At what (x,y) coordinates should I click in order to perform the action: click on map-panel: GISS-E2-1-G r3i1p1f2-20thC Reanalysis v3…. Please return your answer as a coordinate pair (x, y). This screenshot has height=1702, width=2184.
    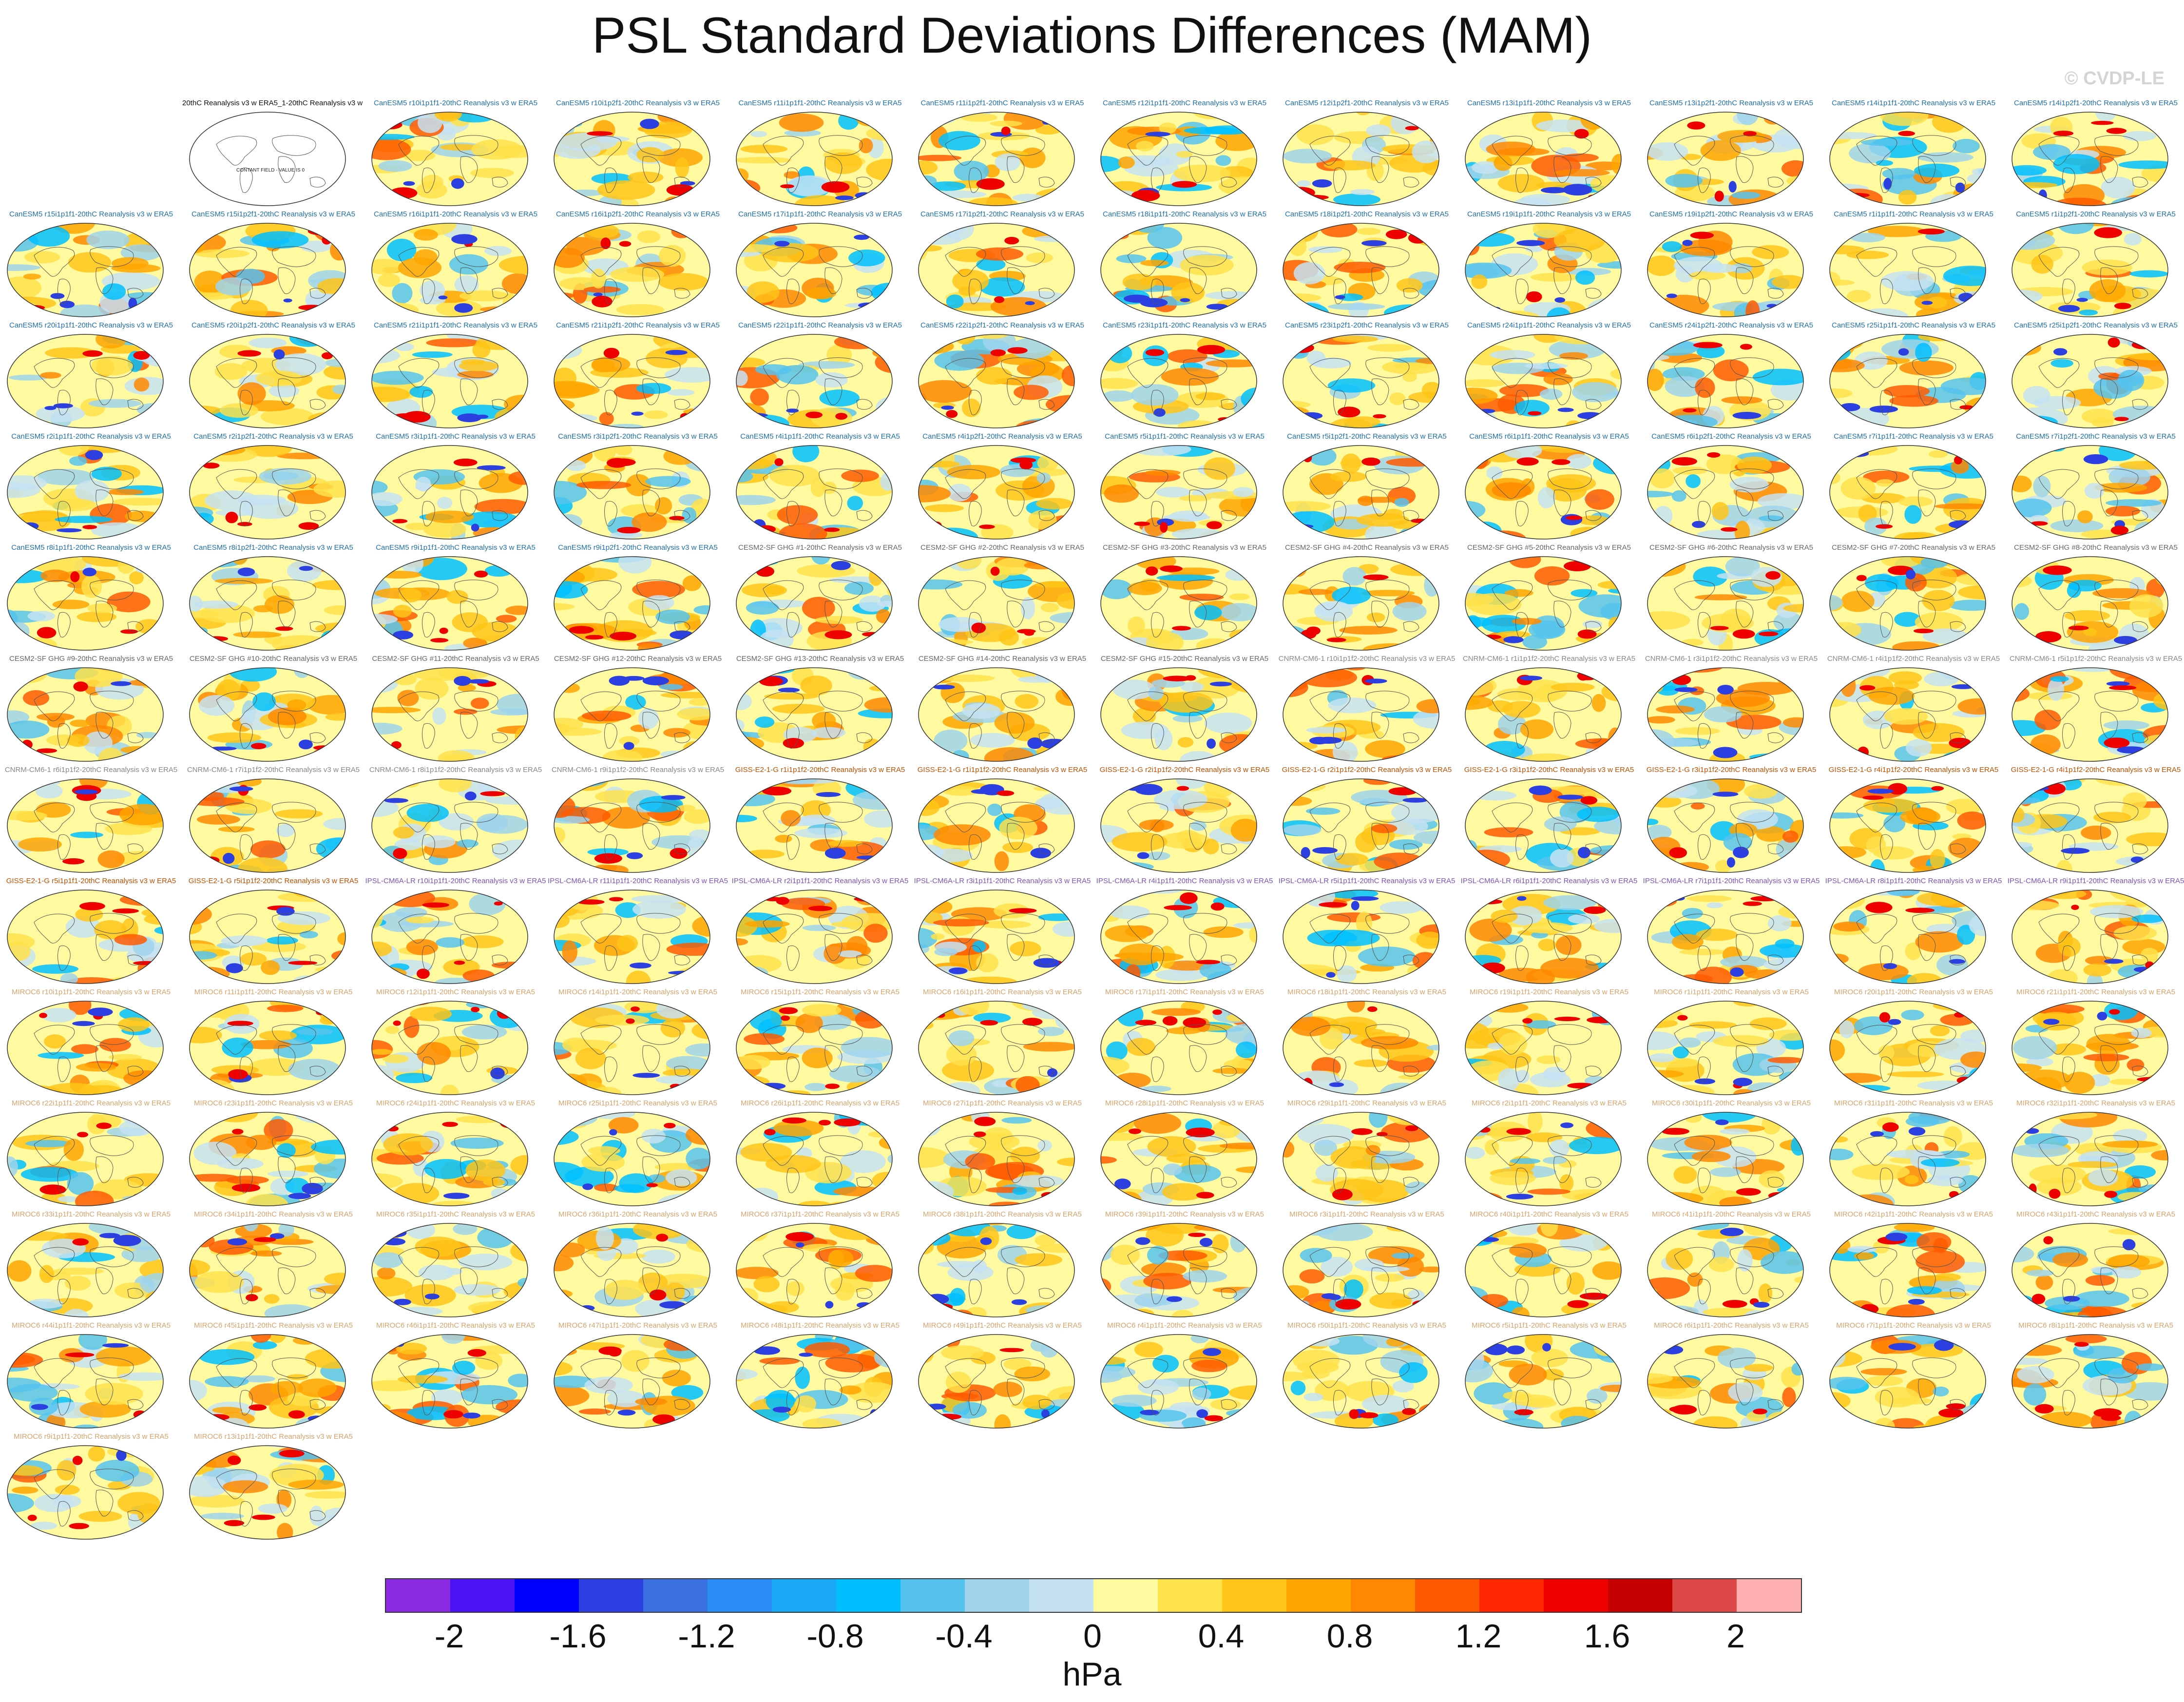
    Looking at the image, I should click on (1731, 819).